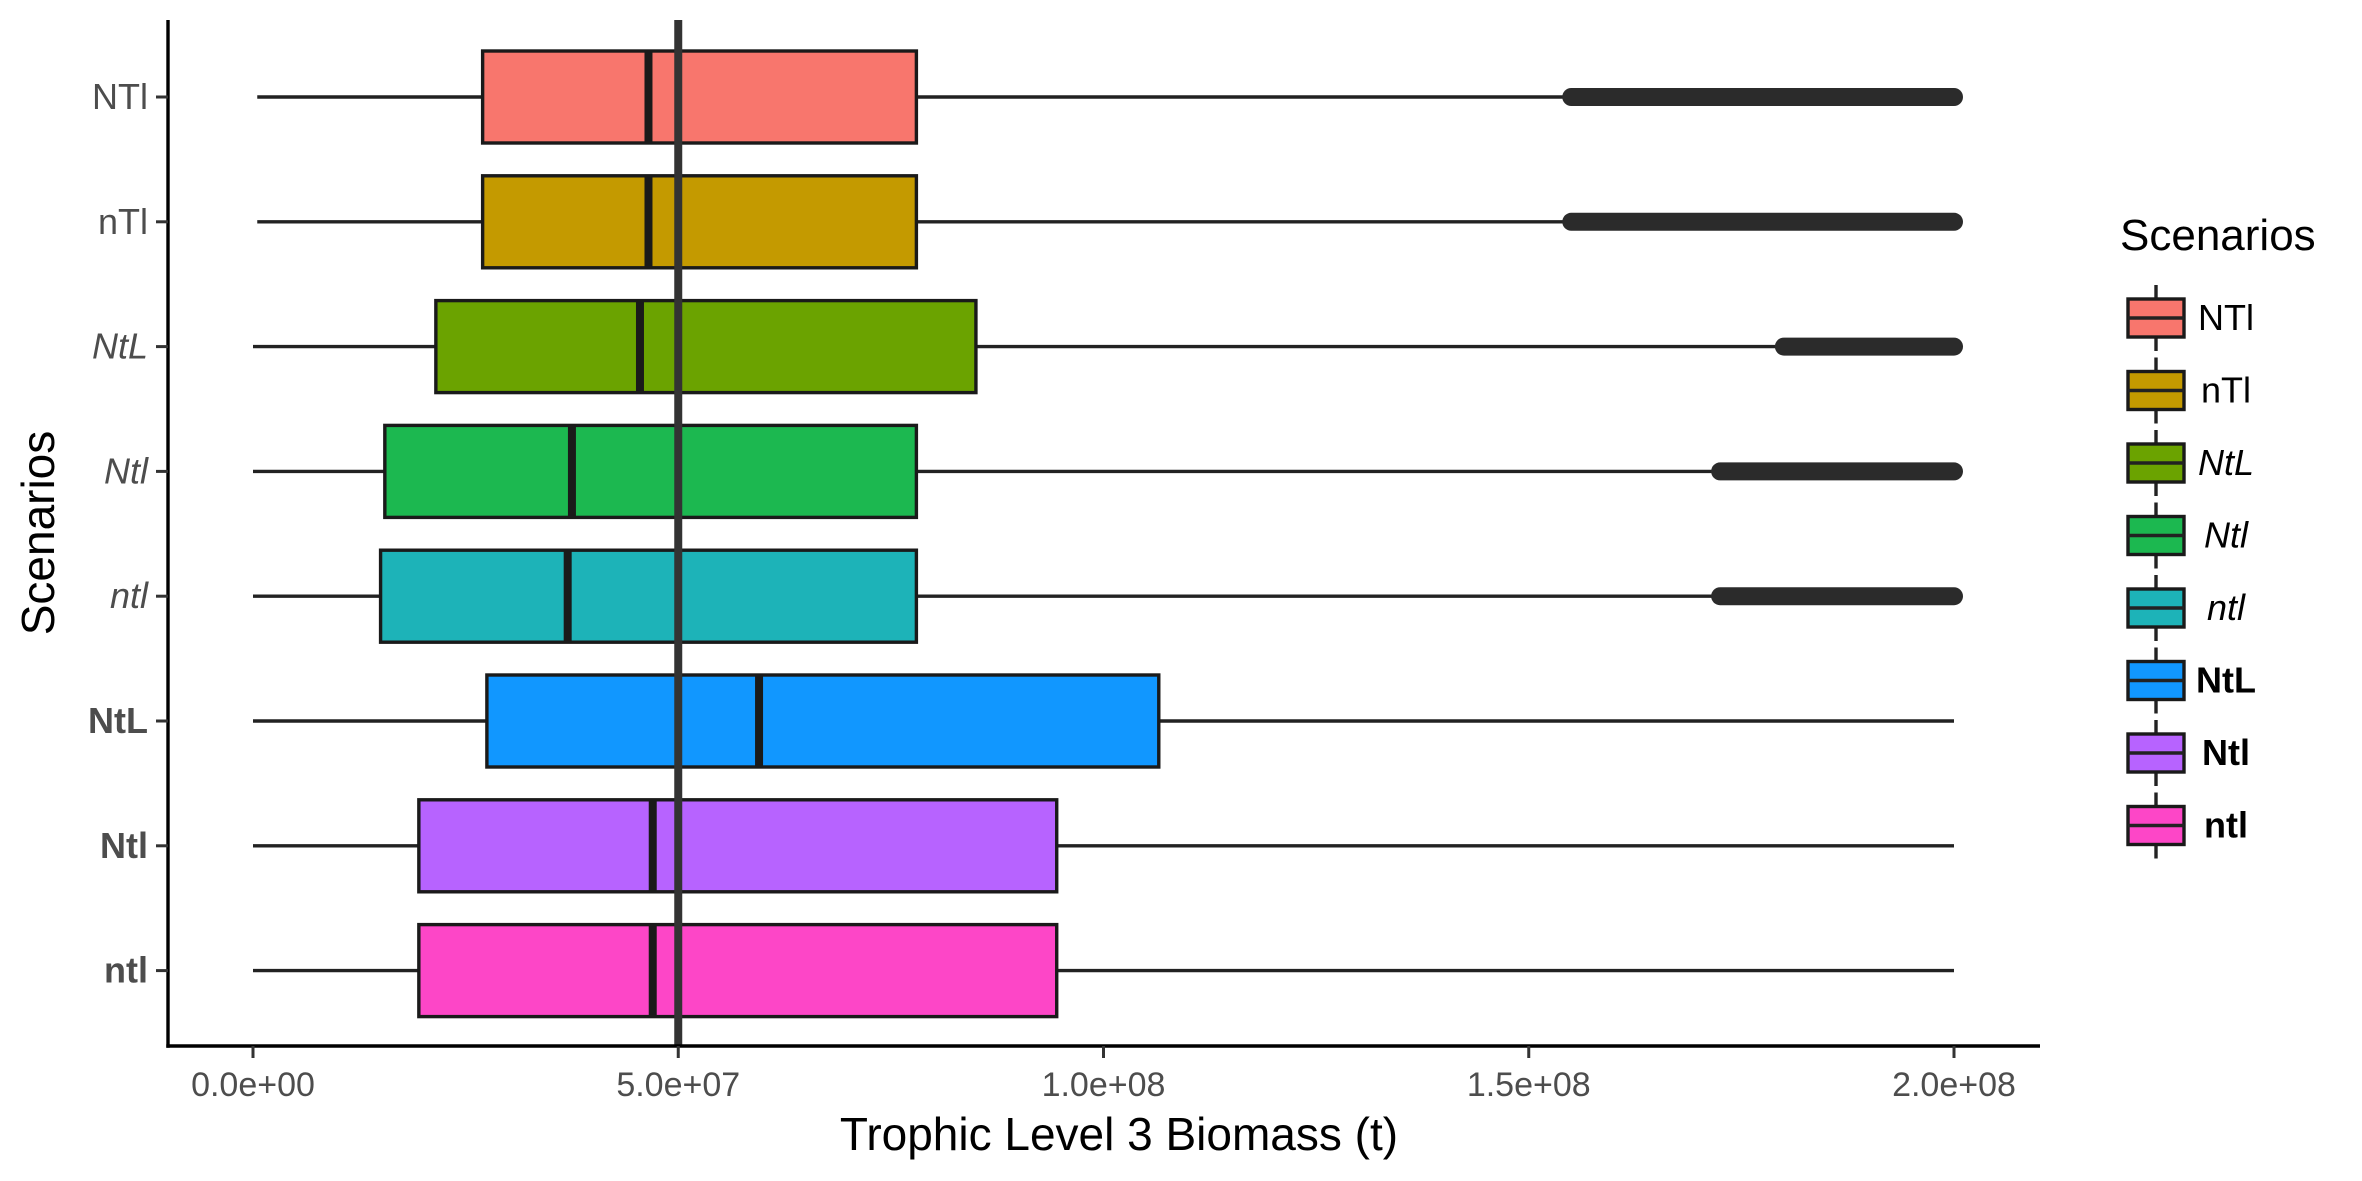 This screenshot has height=1181, width=2362. Describe the element at coordinates (1529, 1085) in the screenshot. I see `x-tick-label: 1.5e+08` at that location.